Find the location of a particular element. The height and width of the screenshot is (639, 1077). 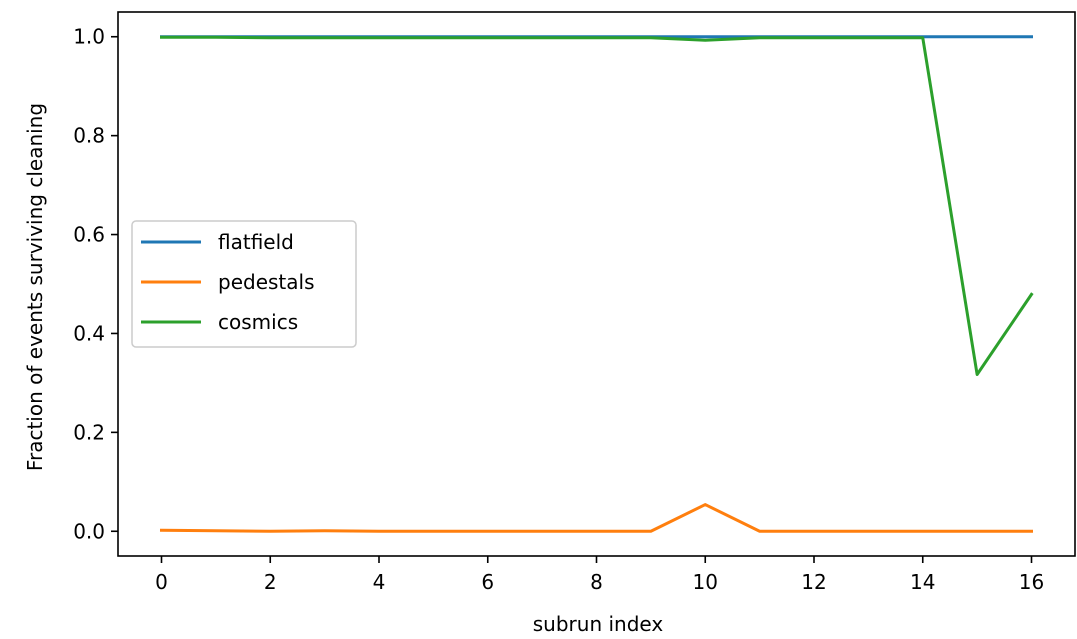

legend-label-cosmics: cosmics is located at coordinates (258, 322).